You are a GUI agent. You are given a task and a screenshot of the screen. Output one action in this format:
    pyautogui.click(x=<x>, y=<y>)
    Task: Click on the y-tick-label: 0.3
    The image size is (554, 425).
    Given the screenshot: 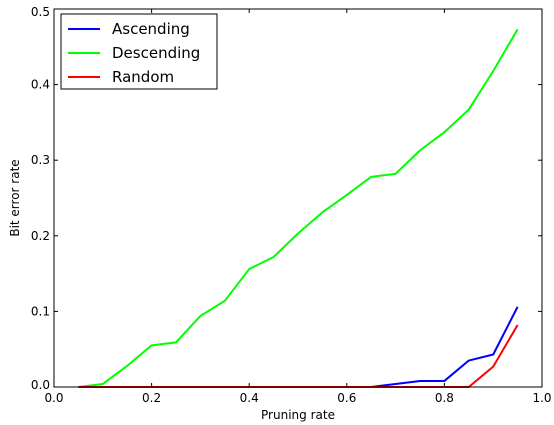 What is the action you would take?
    pyautogui.click(x=40, y=160)
    